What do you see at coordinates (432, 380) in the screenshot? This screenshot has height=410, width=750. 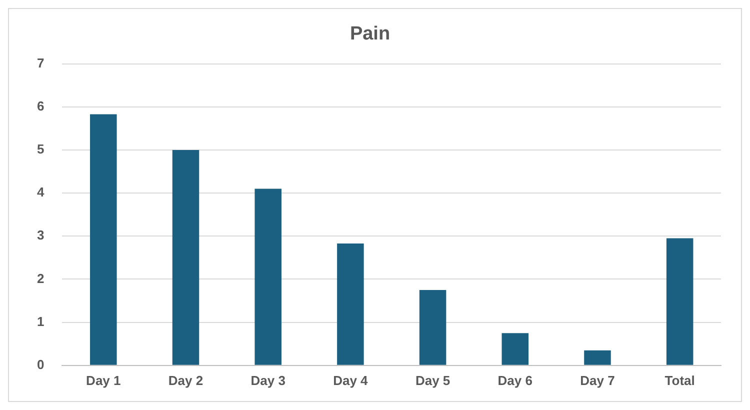 I see `x-tick-label: Day 5` at bounding box center [432, 380].